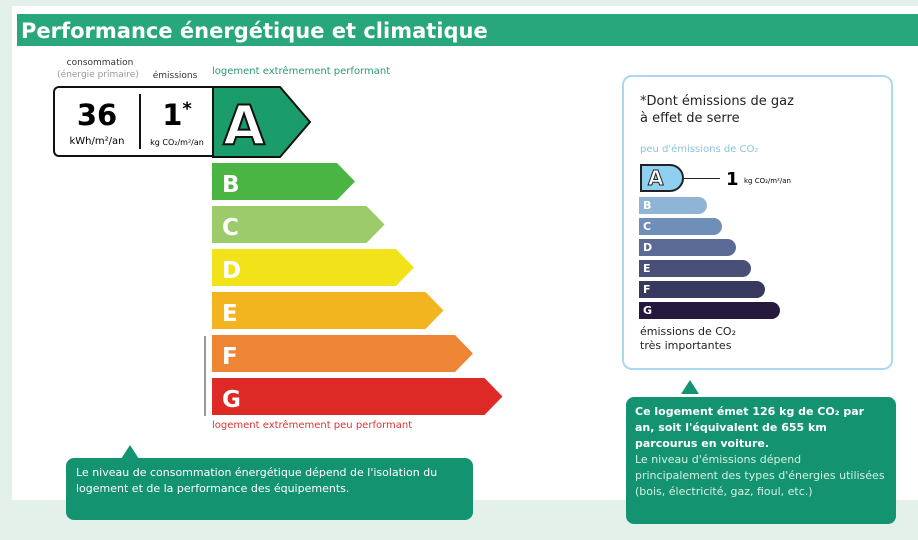 The width and height of the screenshot is (918, 540). What do you see at coordinates (98, 75) in the screenshot?
I see `primary-energy-label: (énergie primaire)` at bounding box center [98, 75].